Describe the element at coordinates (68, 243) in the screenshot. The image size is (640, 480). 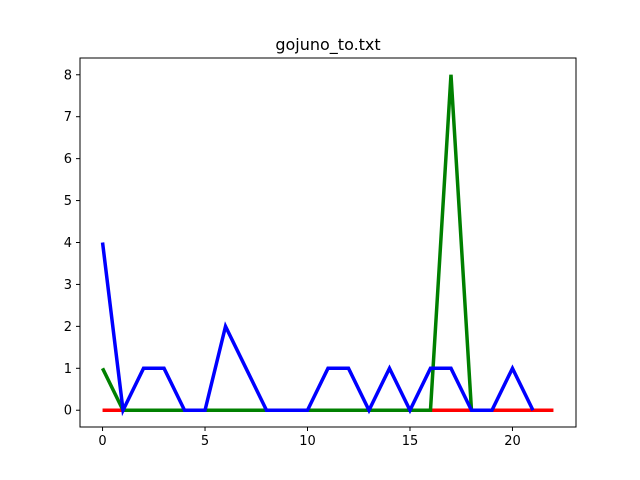
I see `y-tick-label: 4` at that location.